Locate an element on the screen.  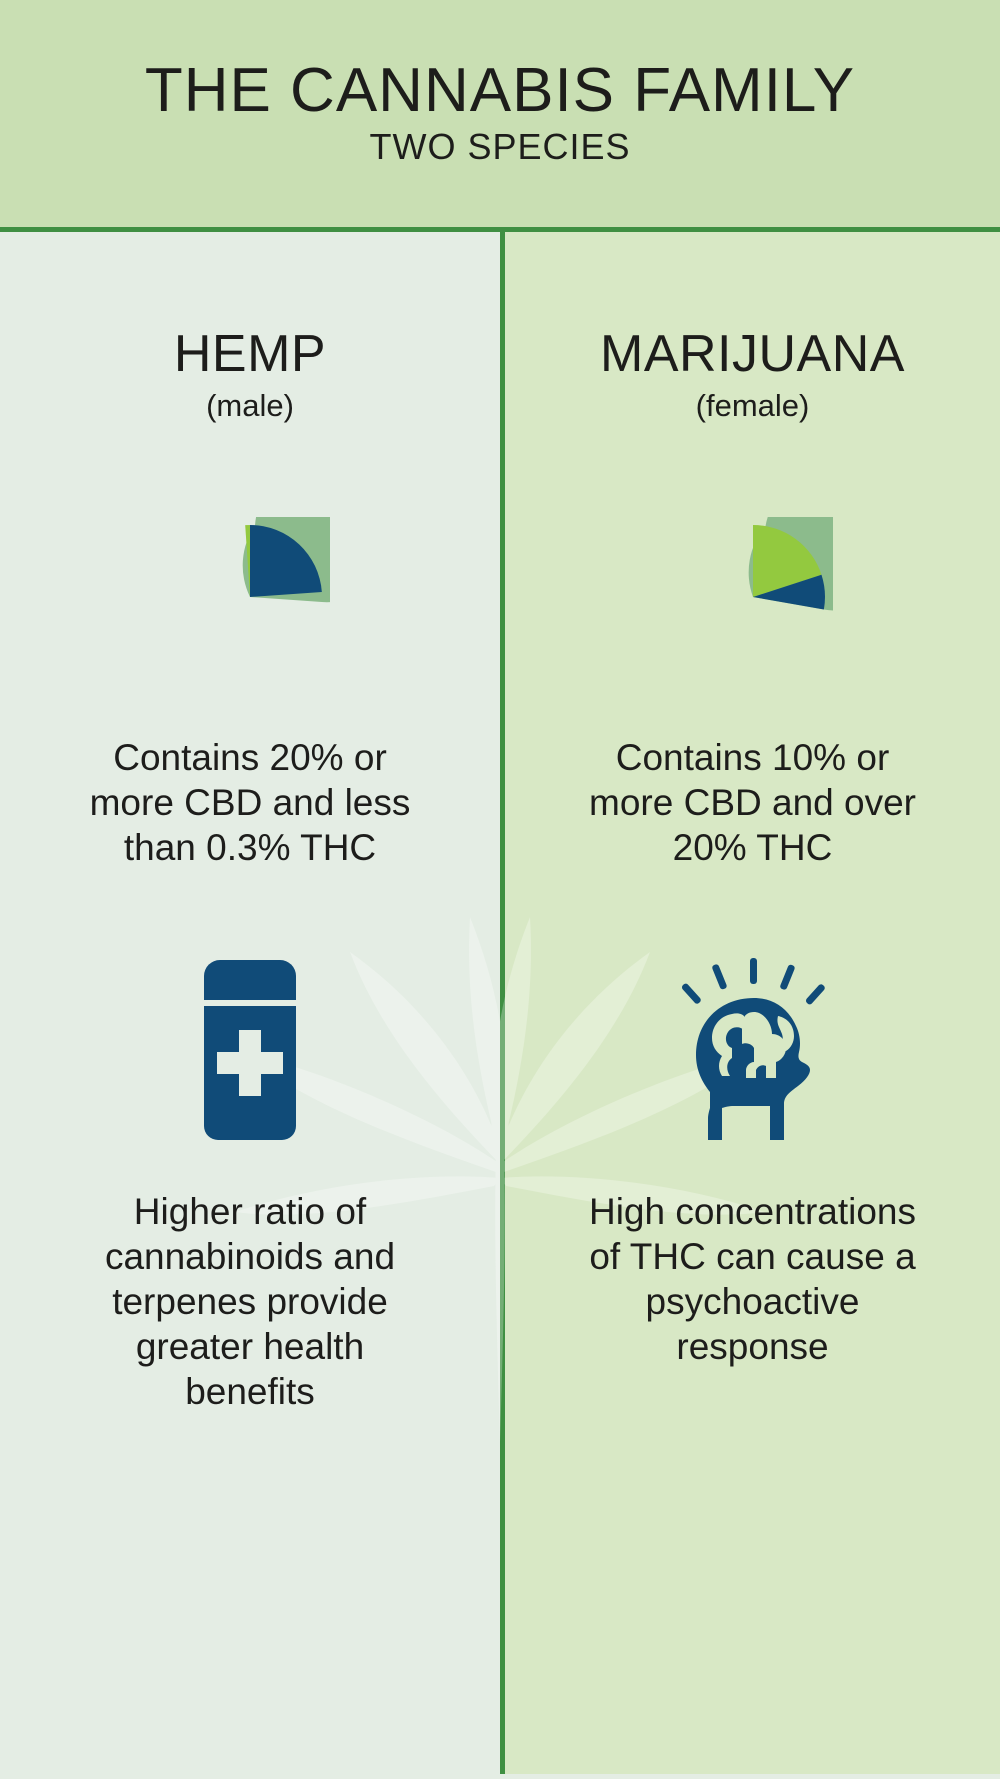
column-title-hemp: HEMP is located at coordinates (250, 354).